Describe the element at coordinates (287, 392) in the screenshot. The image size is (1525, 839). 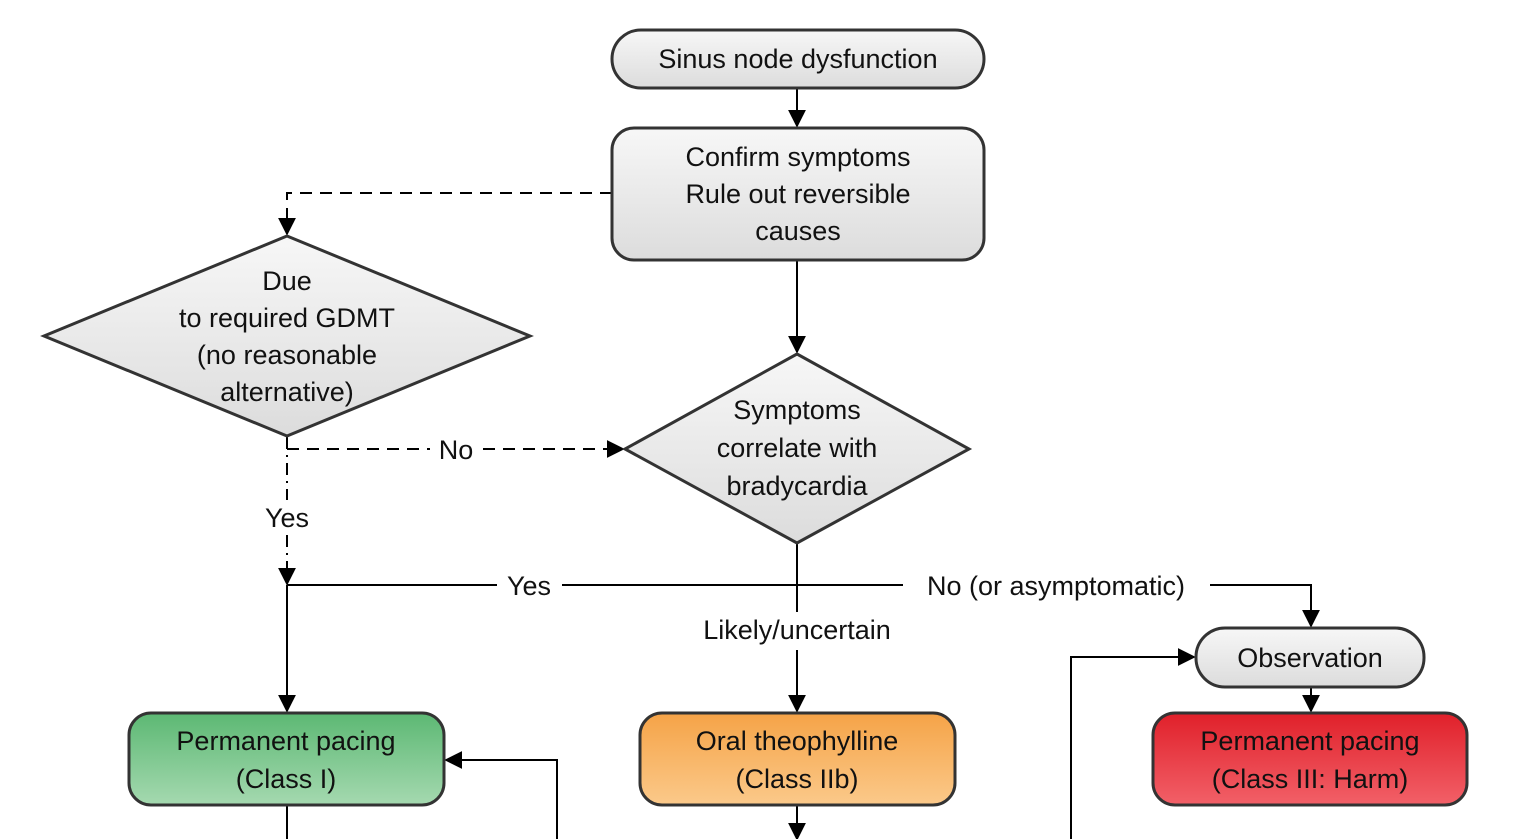
I see `node-gdmt-line4: alternative)` at that location.